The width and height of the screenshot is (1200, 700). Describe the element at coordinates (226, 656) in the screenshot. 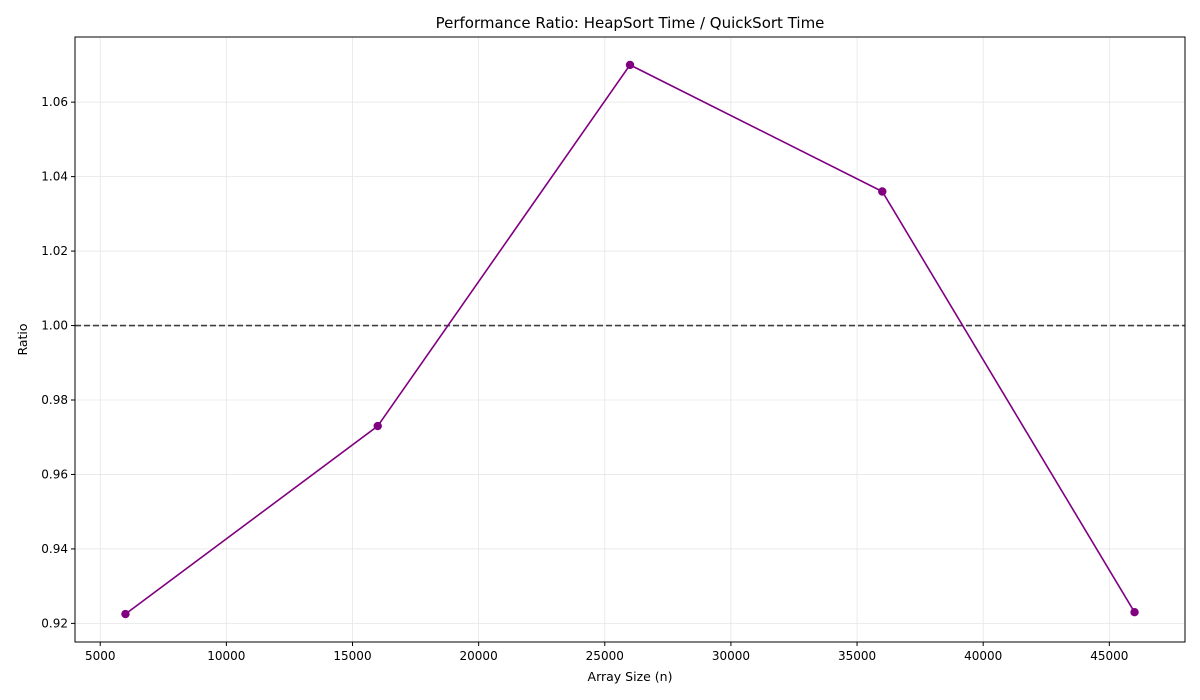

I see `x-tick-label: 10000` at that location.